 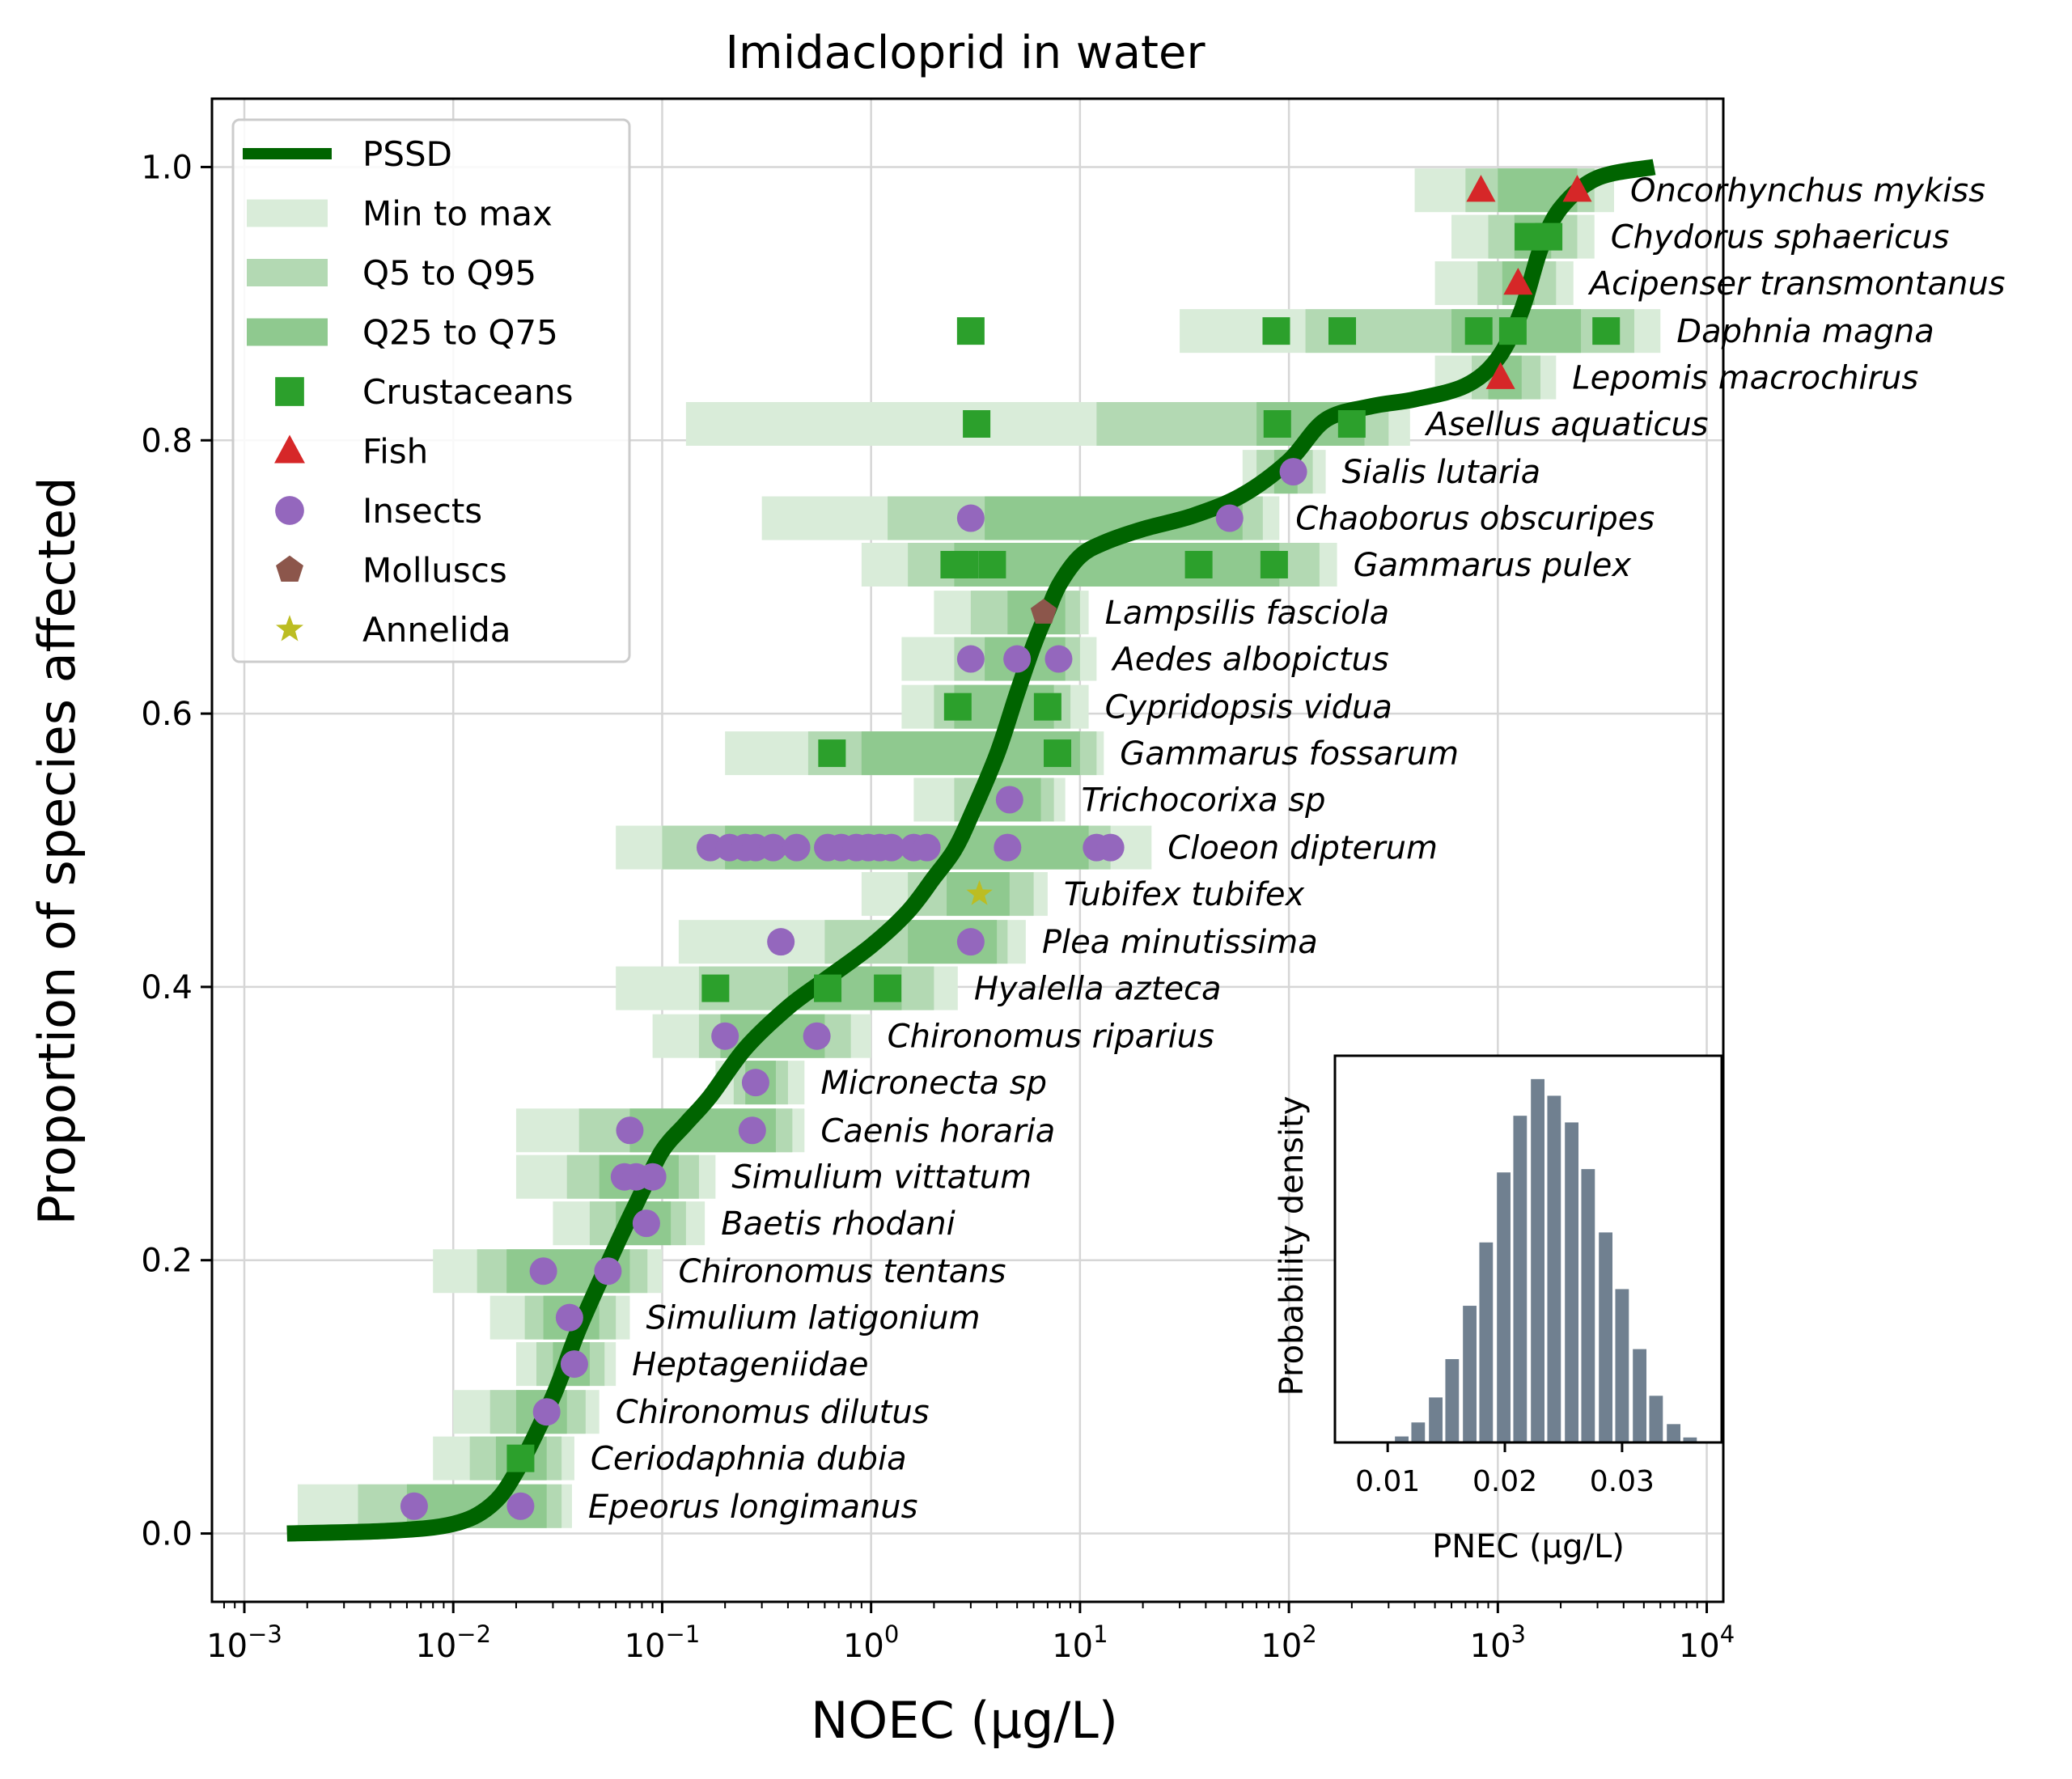 I want to click on legend-label: Q25 to Q75, so click(x=460, y=333).